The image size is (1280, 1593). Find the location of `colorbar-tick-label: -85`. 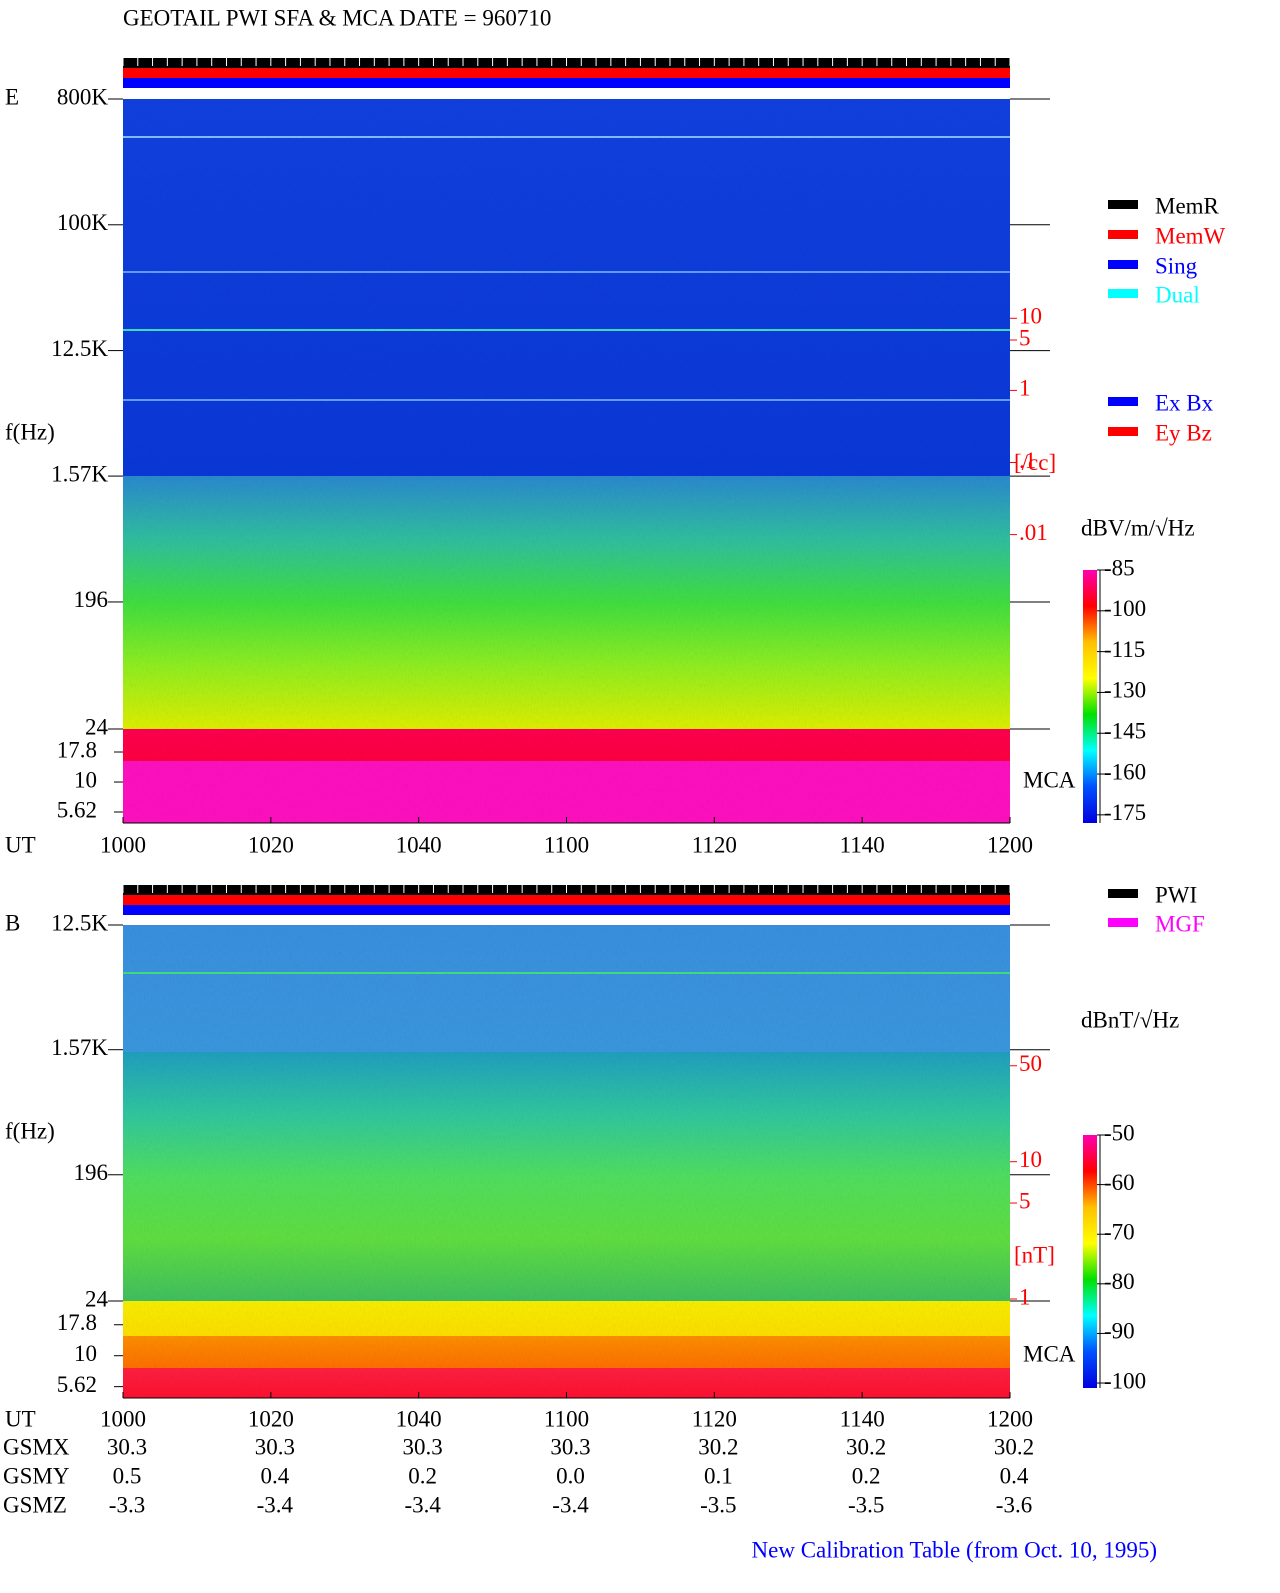

colorbar-tick-label: -85 is located at coordinates (1119, 567).